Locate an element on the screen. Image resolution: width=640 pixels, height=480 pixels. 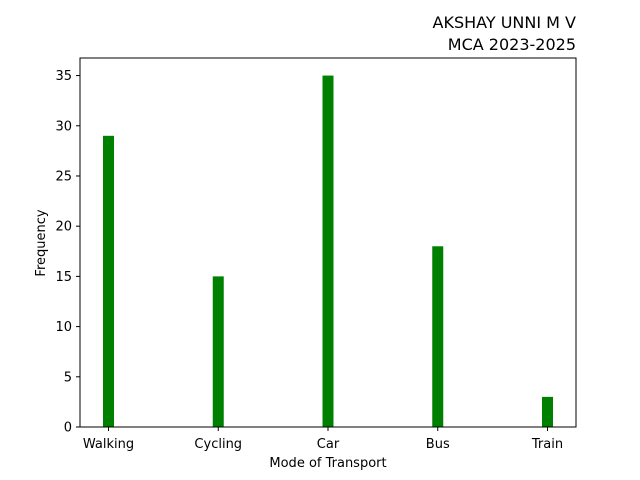
x-tick-label: Walking is located at coordinates (108, 444).